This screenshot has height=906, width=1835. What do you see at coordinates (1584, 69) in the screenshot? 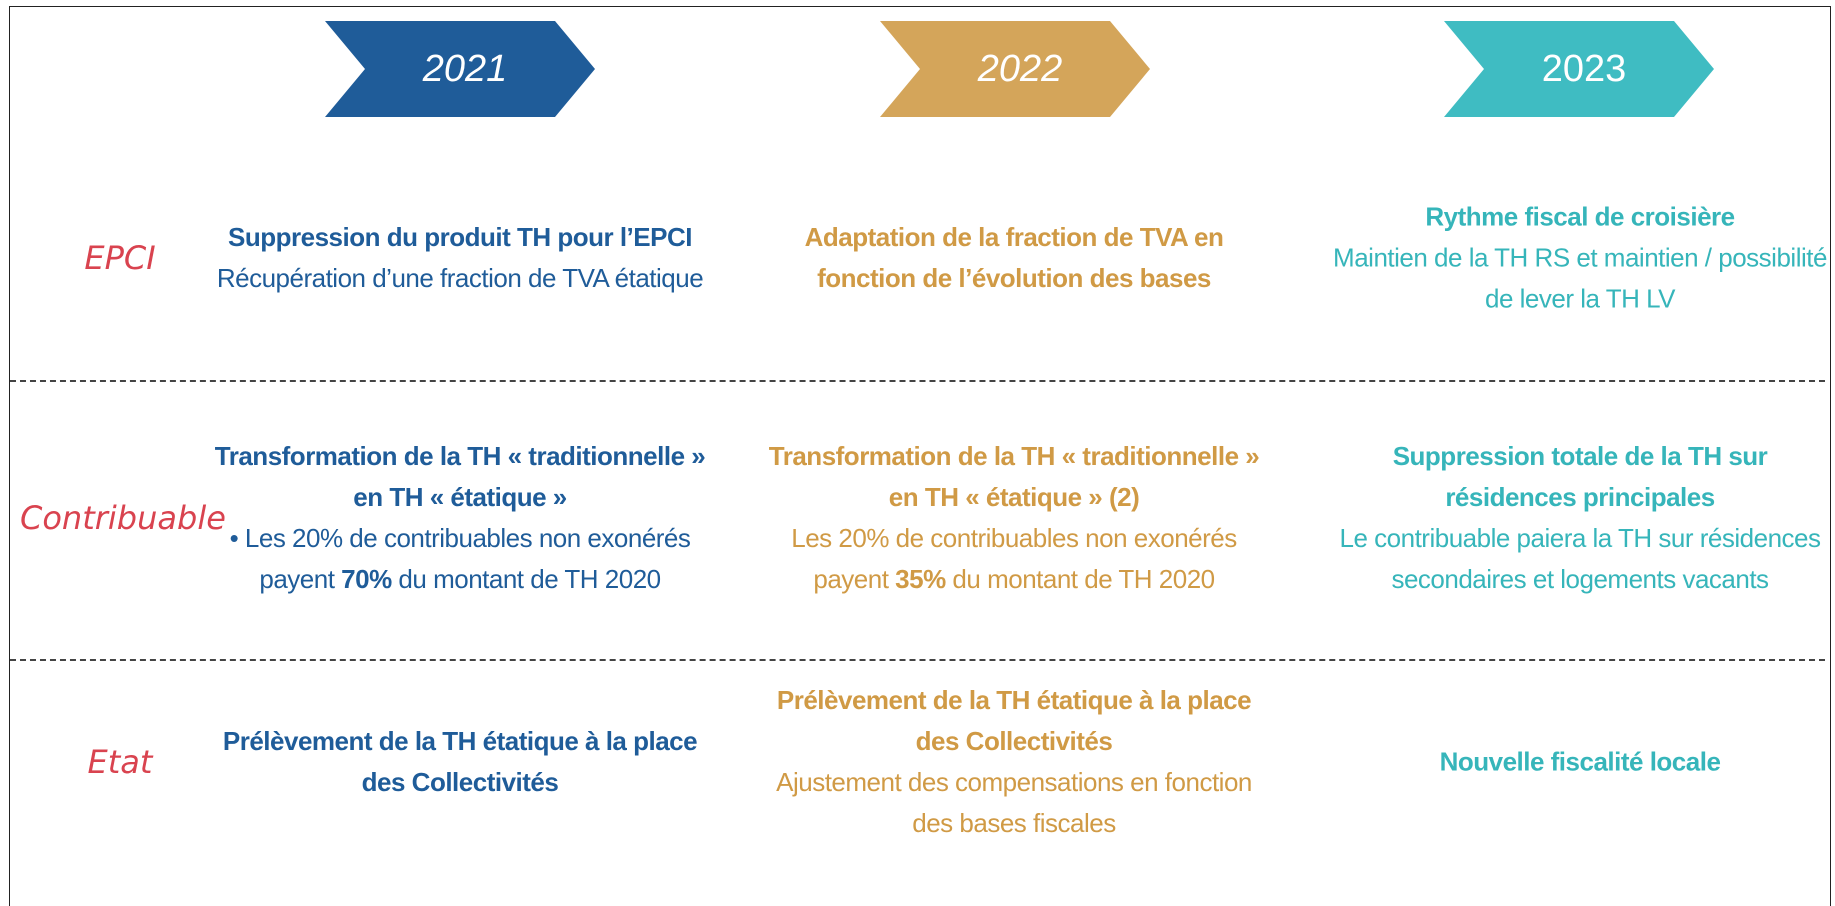
I see `year-label: 2023` at bounding box center [1584, 69].